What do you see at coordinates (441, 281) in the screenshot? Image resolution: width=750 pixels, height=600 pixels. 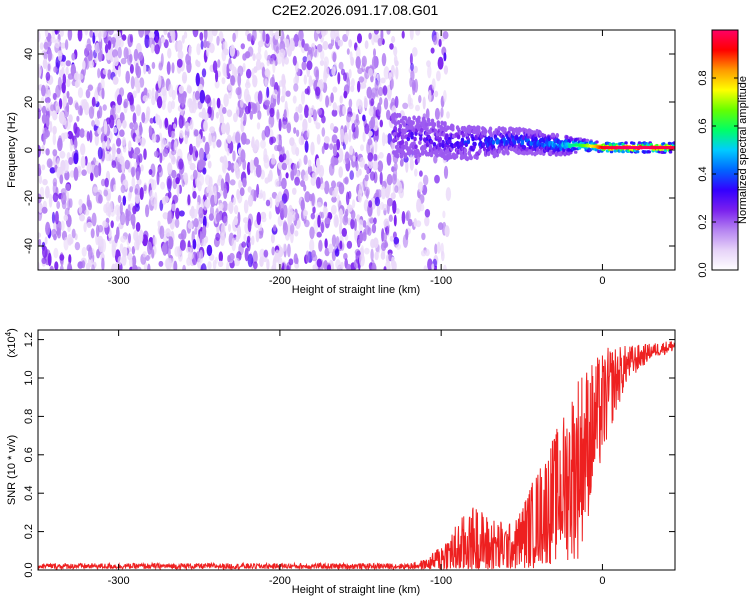 I see `spectrogram-x-tick-label: -100` at bounding box center [441, 281].